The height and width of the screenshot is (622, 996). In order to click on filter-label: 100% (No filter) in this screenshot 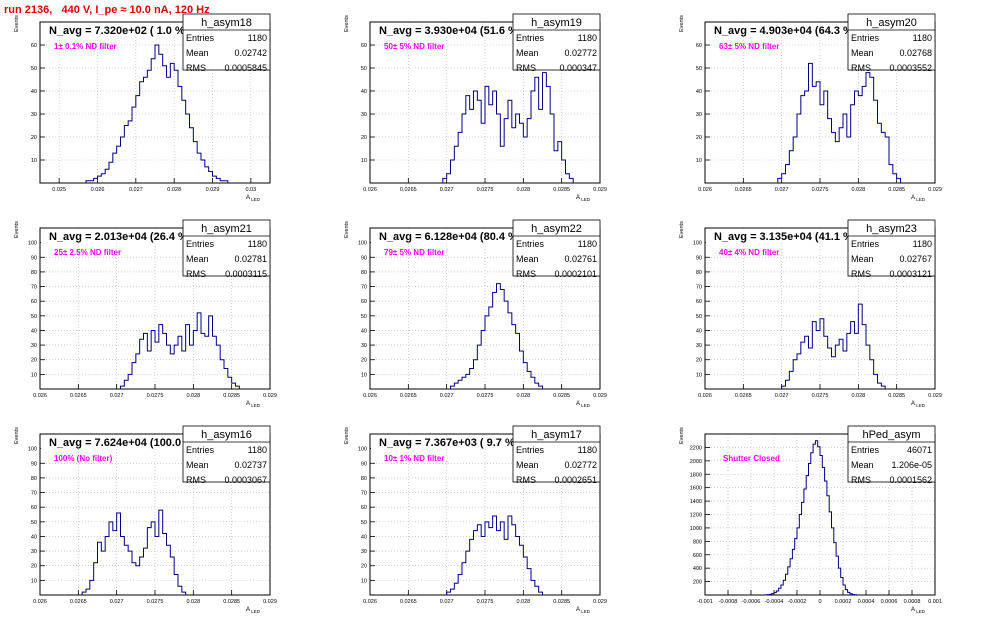, I will do `click(83, 458)`.